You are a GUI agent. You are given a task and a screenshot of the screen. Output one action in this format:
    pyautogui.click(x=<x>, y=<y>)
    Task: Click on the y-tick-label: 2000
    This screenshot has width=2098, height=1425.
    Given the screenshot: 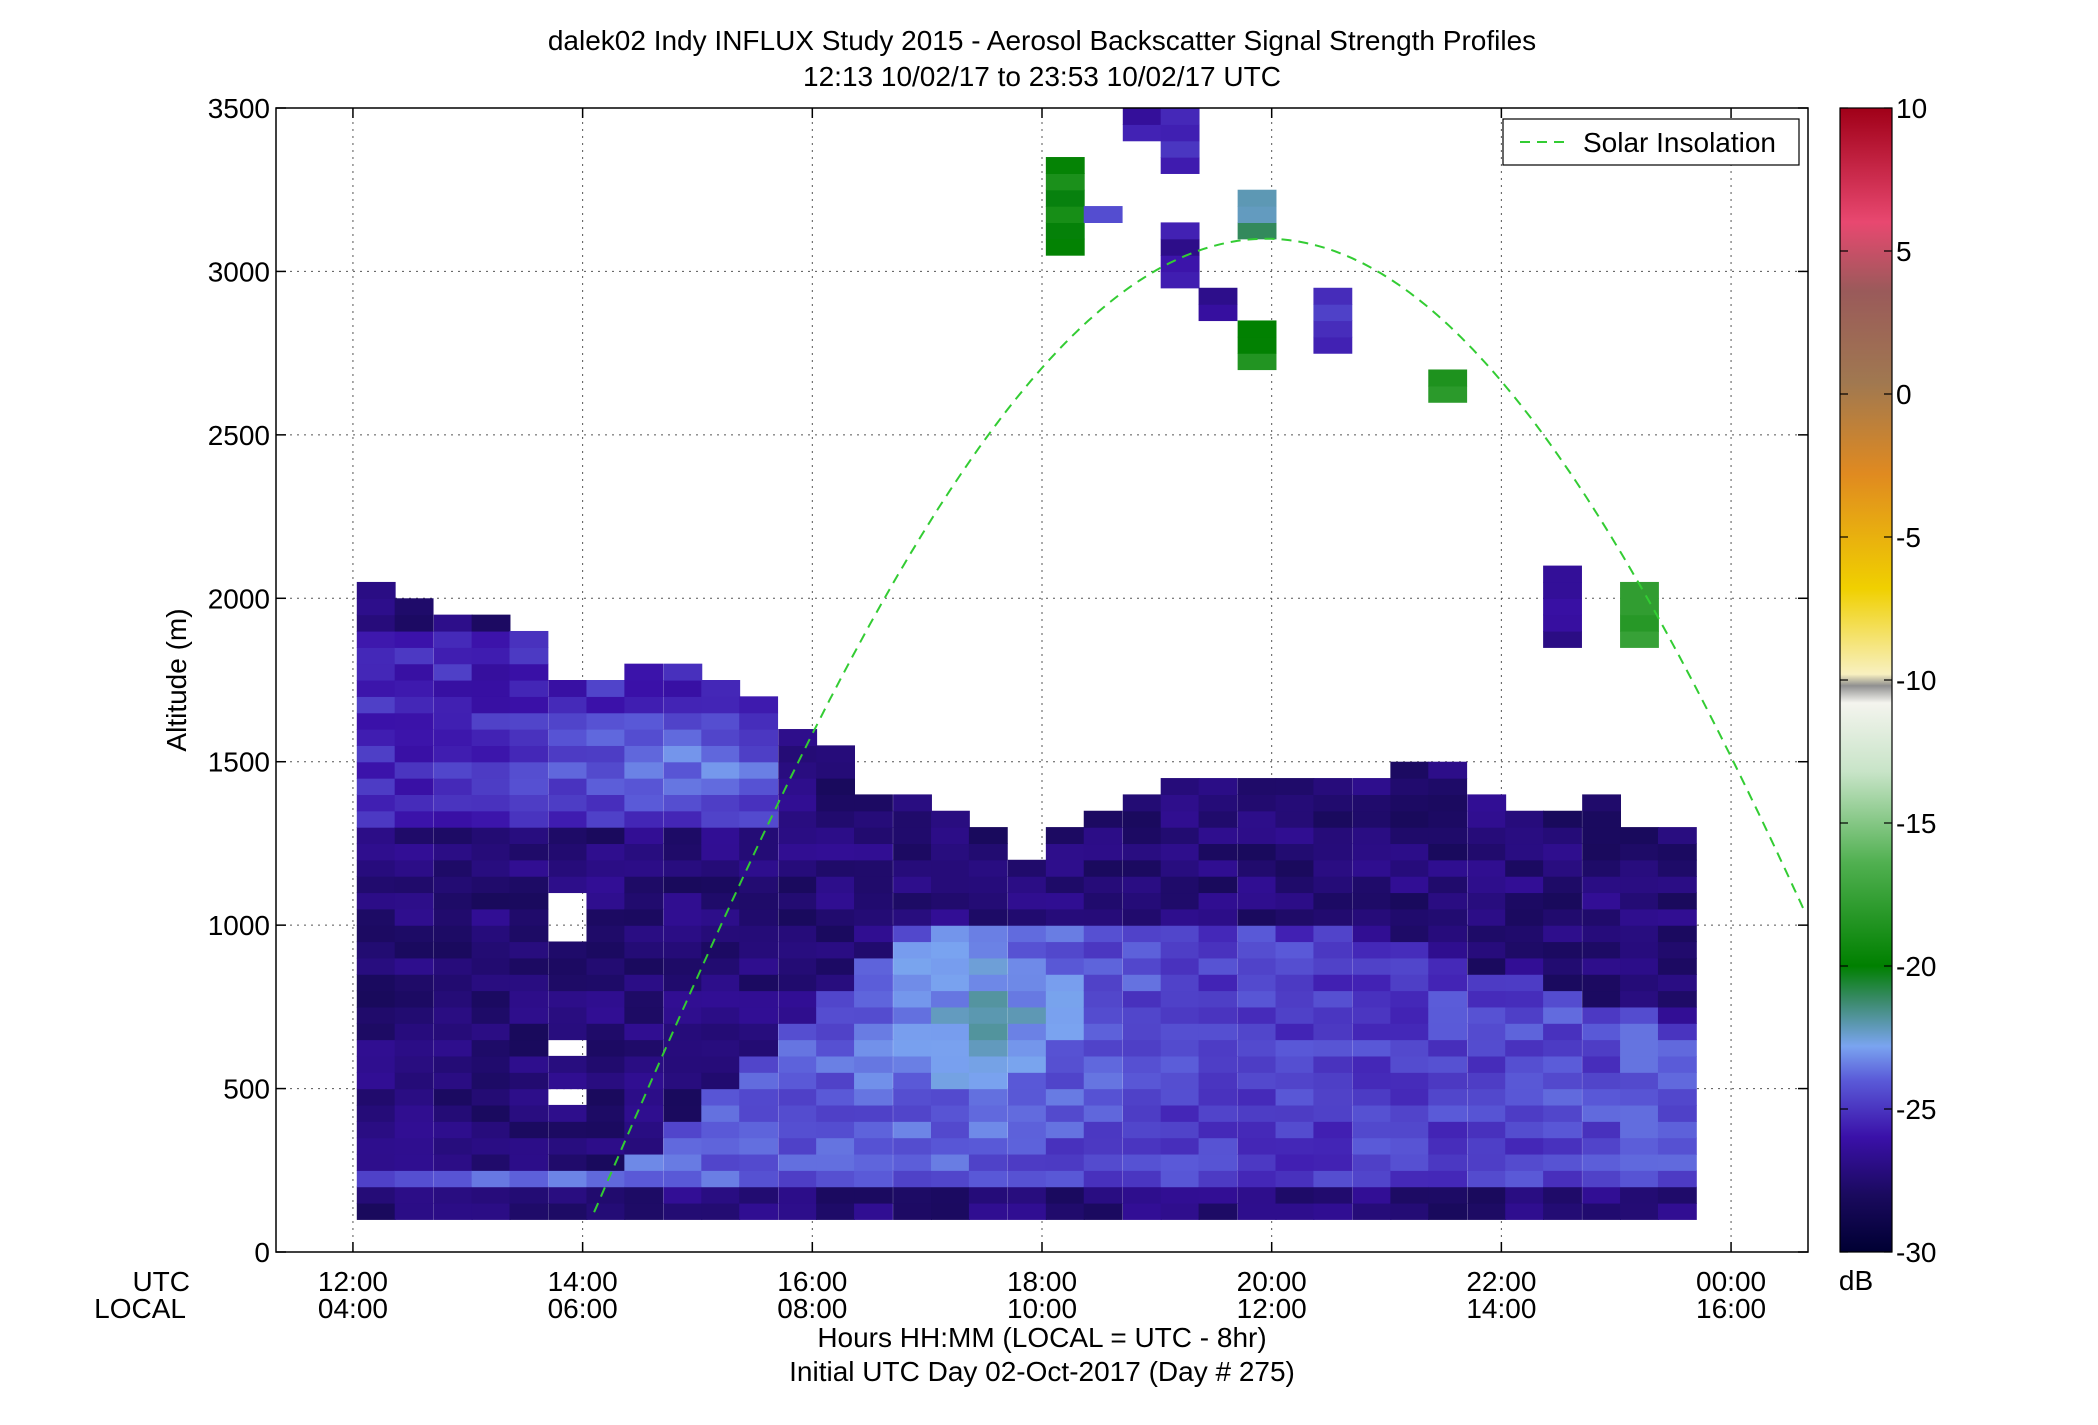 What is the action you would take?
    pyautogui.click(x=239, y=598)
    